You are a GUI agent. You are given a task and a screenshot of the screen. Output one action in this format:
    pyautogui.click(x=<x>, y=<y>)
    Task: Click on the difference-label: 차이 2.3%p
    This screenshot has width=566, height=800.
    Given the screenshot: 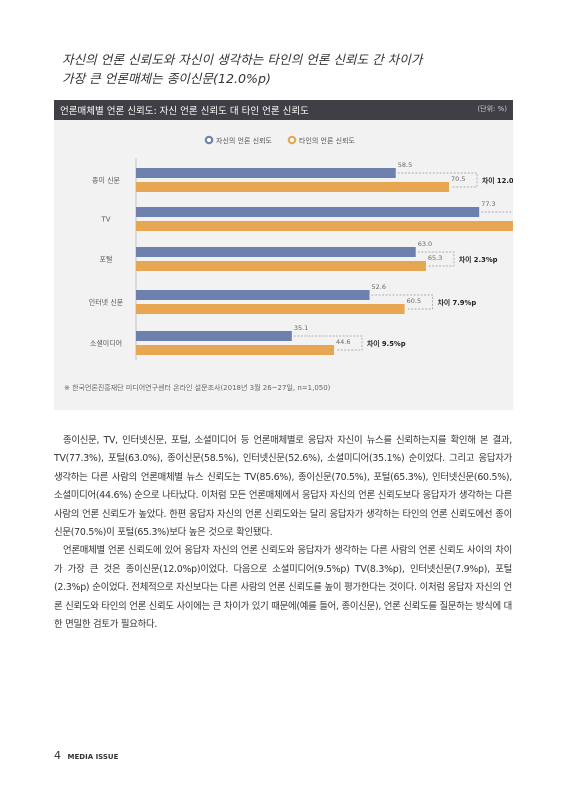 What is the action you would take?
    pyautogui.click(x=478, y=259)
    